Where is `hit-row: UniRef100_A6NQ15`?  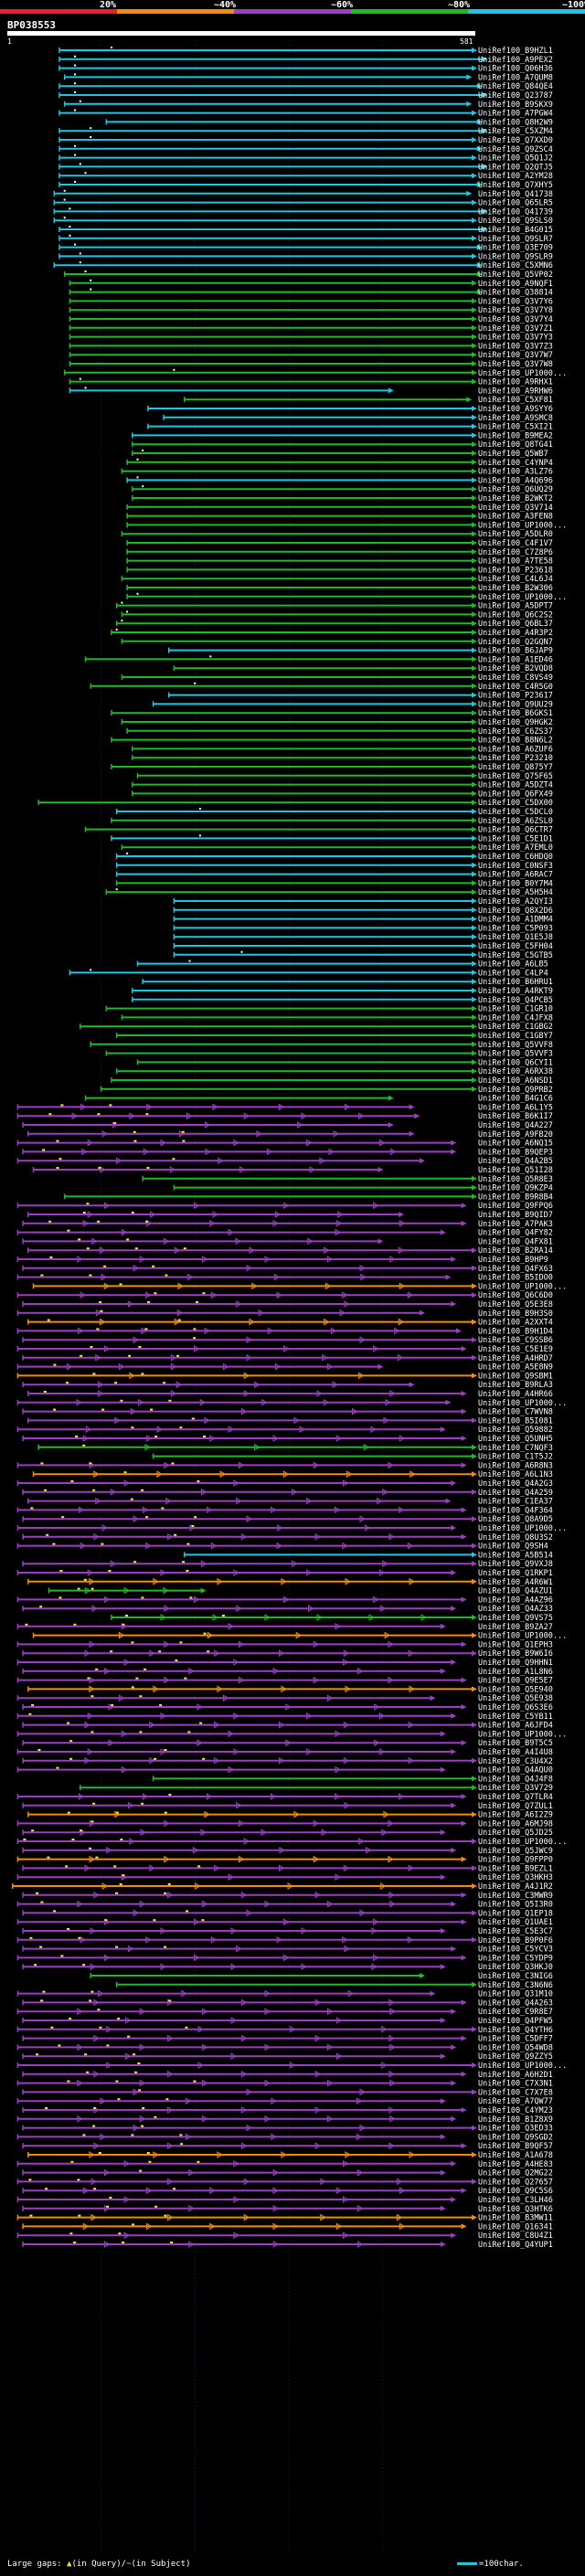 hit-row: UniRef100_A6NQ15 is located at coordinates (284, 1144).